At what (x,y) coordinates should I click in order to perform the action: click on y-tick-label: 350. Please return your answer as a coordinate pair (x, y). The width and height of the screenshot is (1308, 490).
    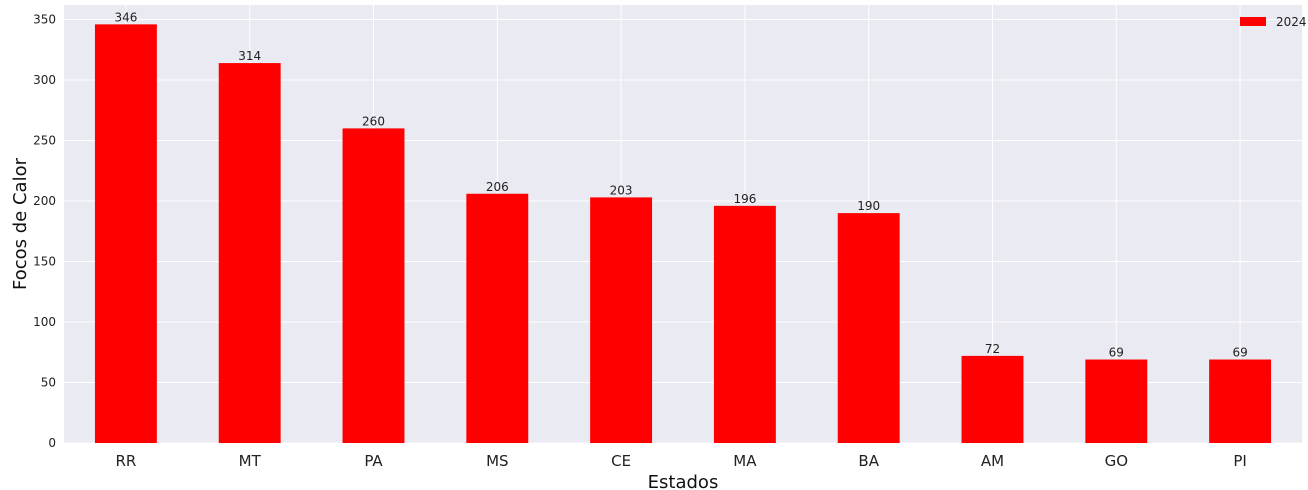
    Looking at the image, I should click on (44, 20).